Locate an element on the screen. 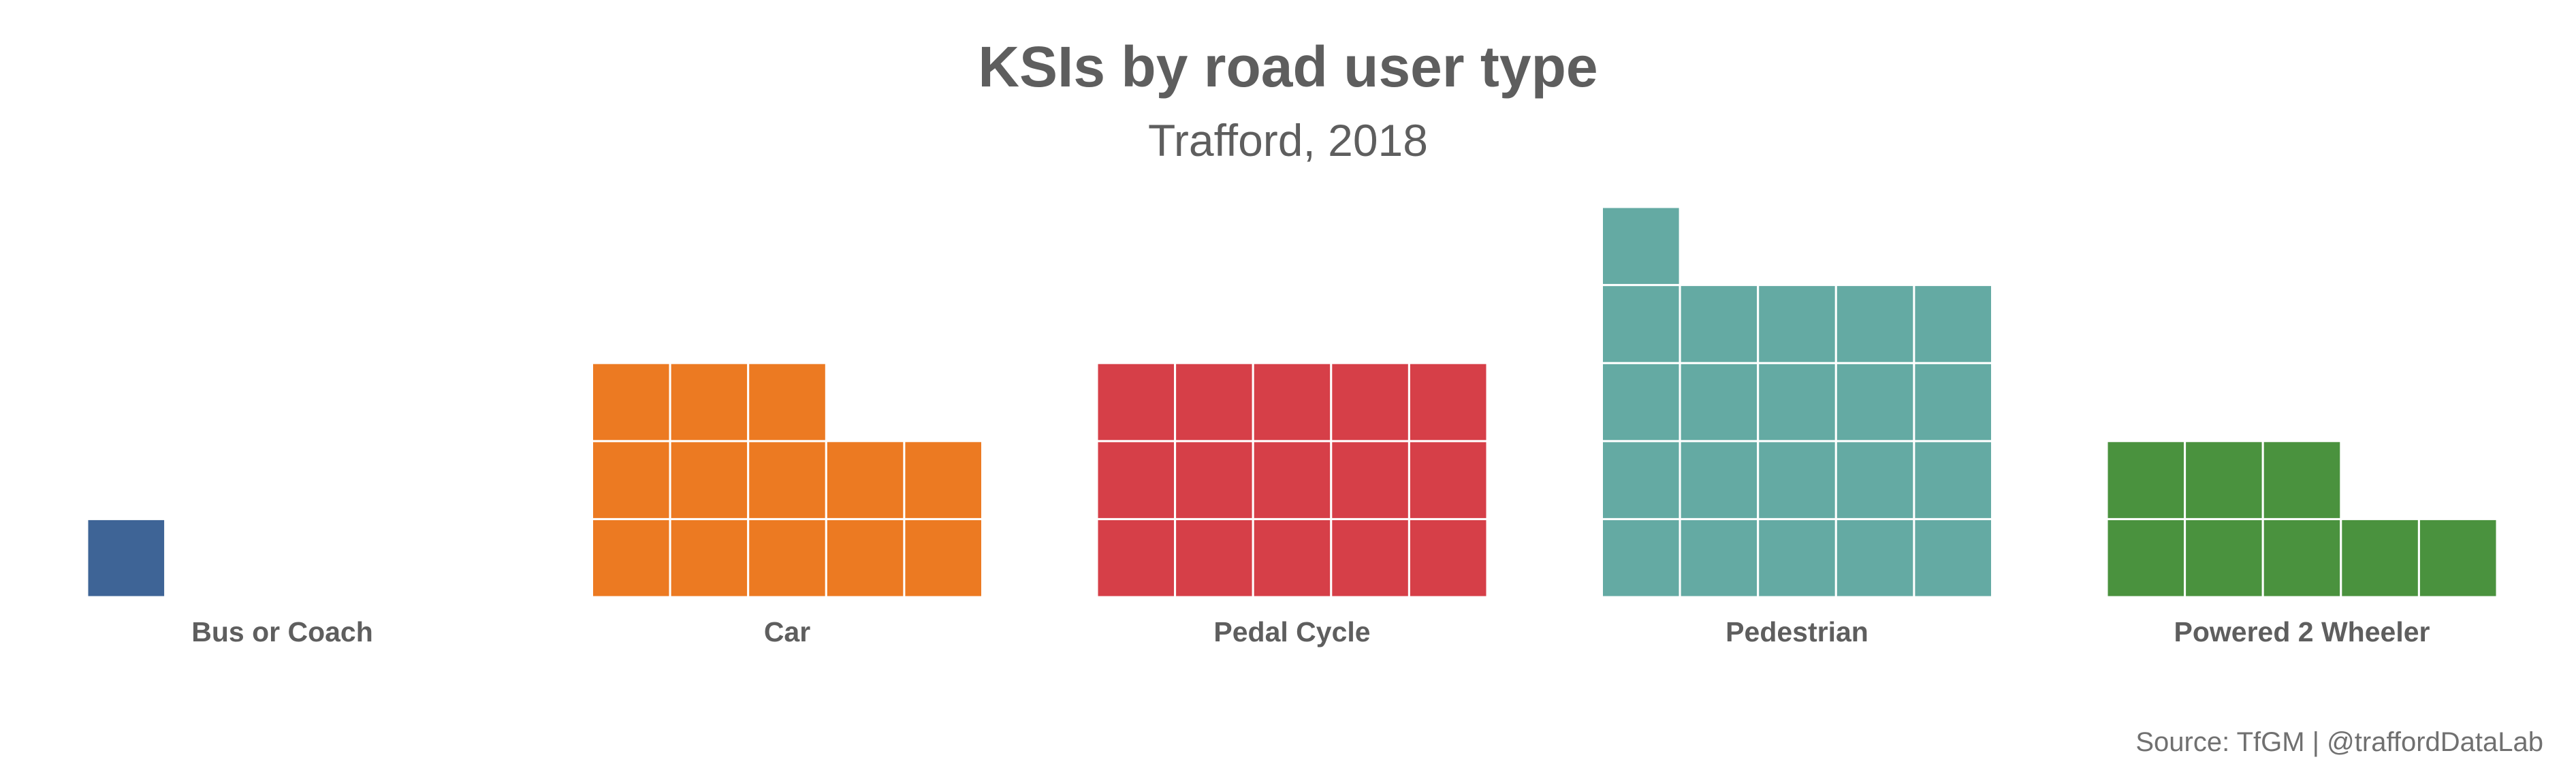 The height and width of the screenshot is (783, 2576). panel-bus-or-coach: Bus or Coach is located at coordinates (230, 583).